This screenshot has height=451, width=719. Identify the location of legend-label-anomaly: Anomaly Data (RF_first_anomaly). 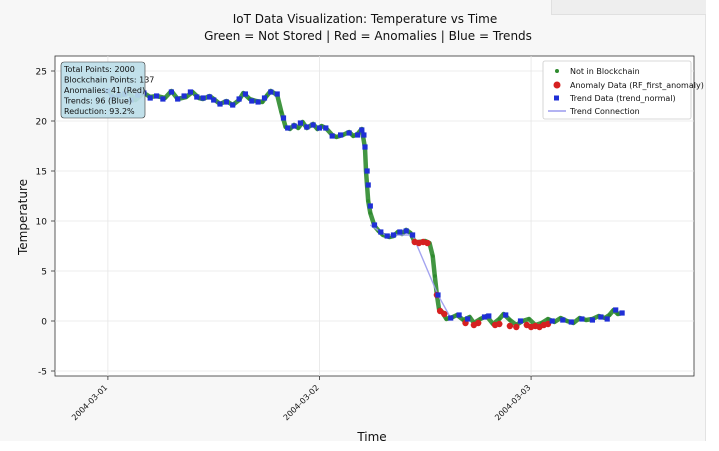
(637, 85).